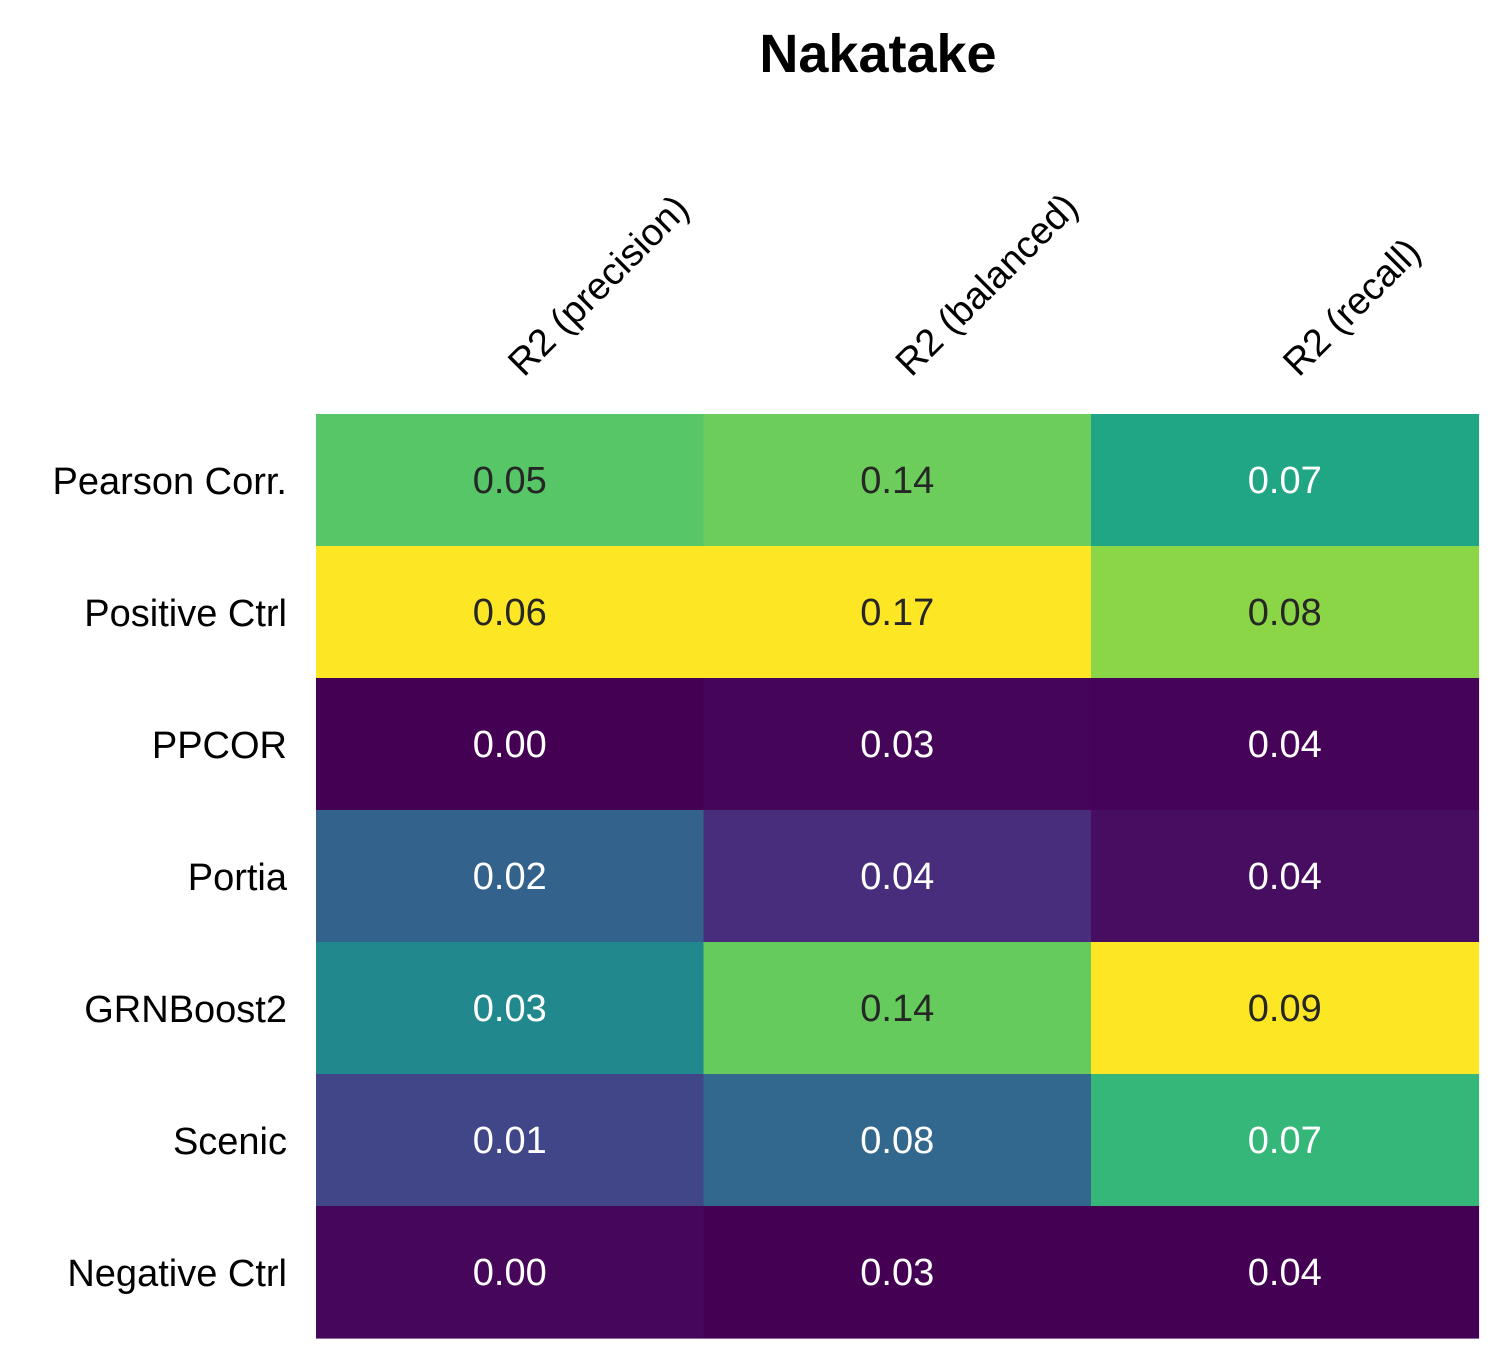 The image size is (1508, 1368). What do you see at coordinates (177, 1274) in the screenshot?
I see `row-label-negative-ctrl: Negative Ctrl` at bounding box center [177, 1274].